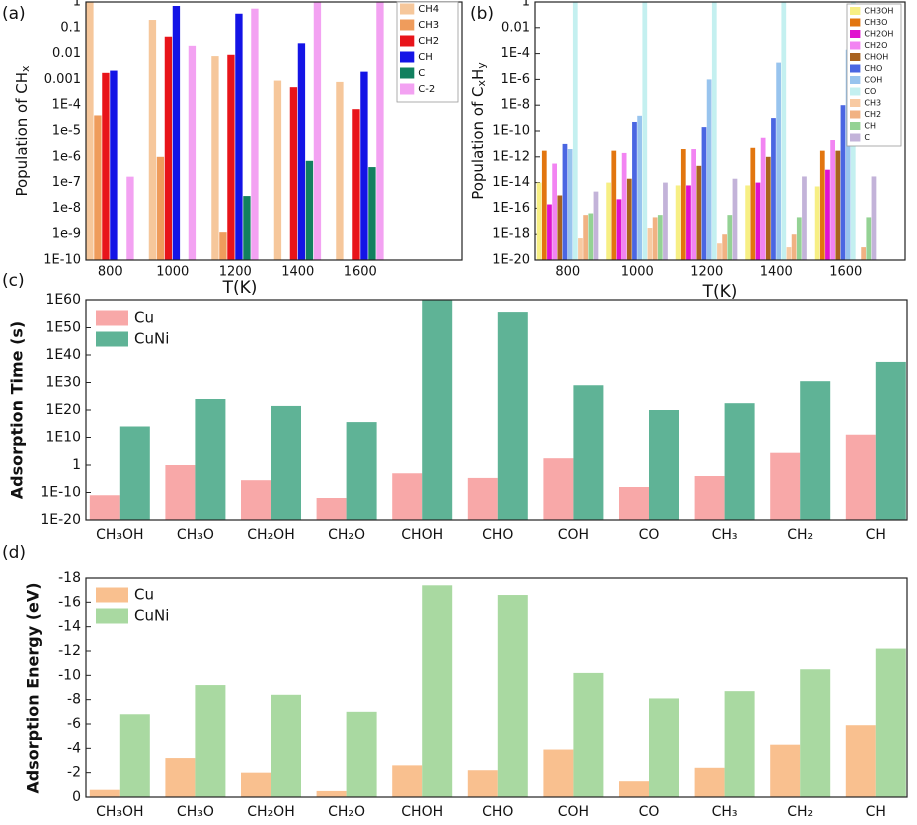 The height and width of the screenshot is (825, 917). What do you see at coordinates (270, 535) in the screenshot?
I see `x-tick-label: CH₂OH` at bounding box center [270, 535].